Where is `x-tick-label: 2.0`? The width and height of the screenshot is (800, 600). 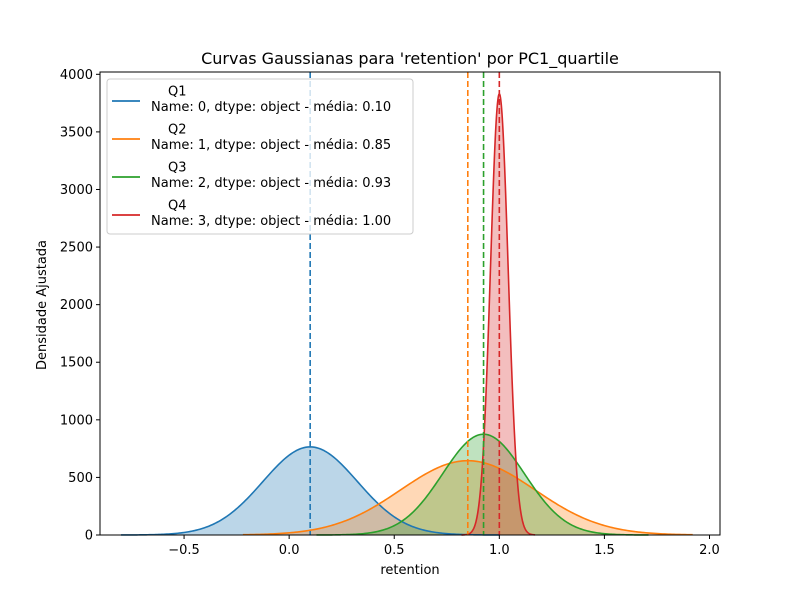 x-tick-label: 2.0 is located at coordinates (709, 550).